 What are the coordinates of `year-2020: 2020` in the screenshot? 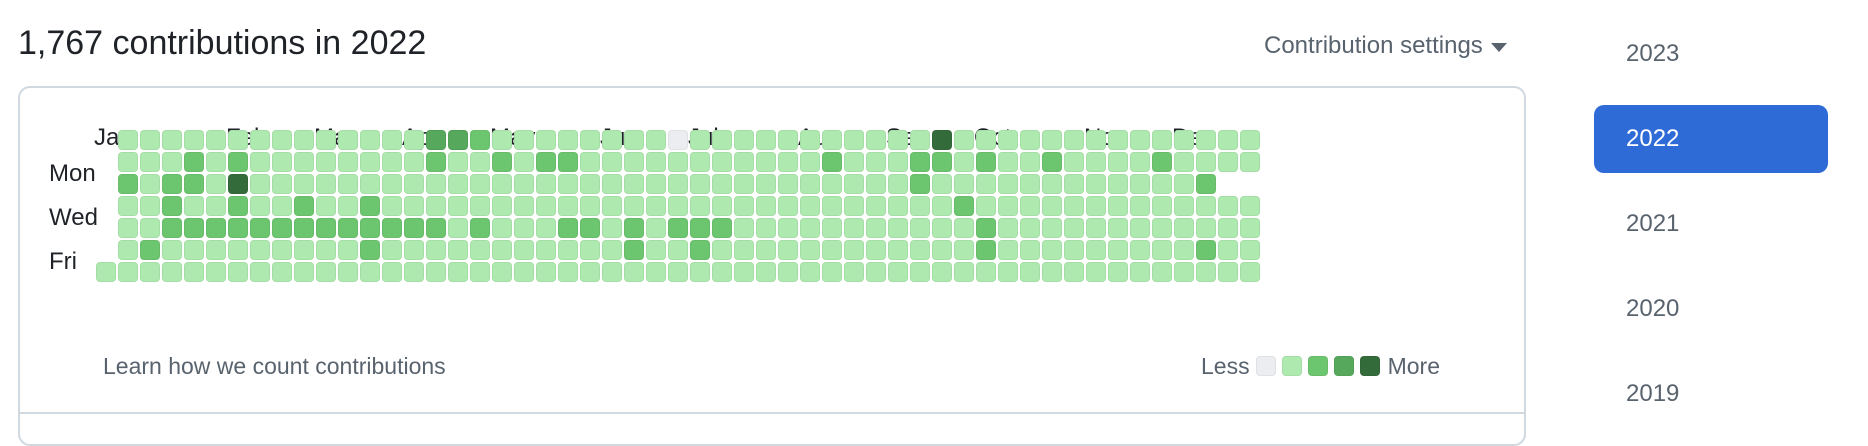 It's located at (1653, 308).